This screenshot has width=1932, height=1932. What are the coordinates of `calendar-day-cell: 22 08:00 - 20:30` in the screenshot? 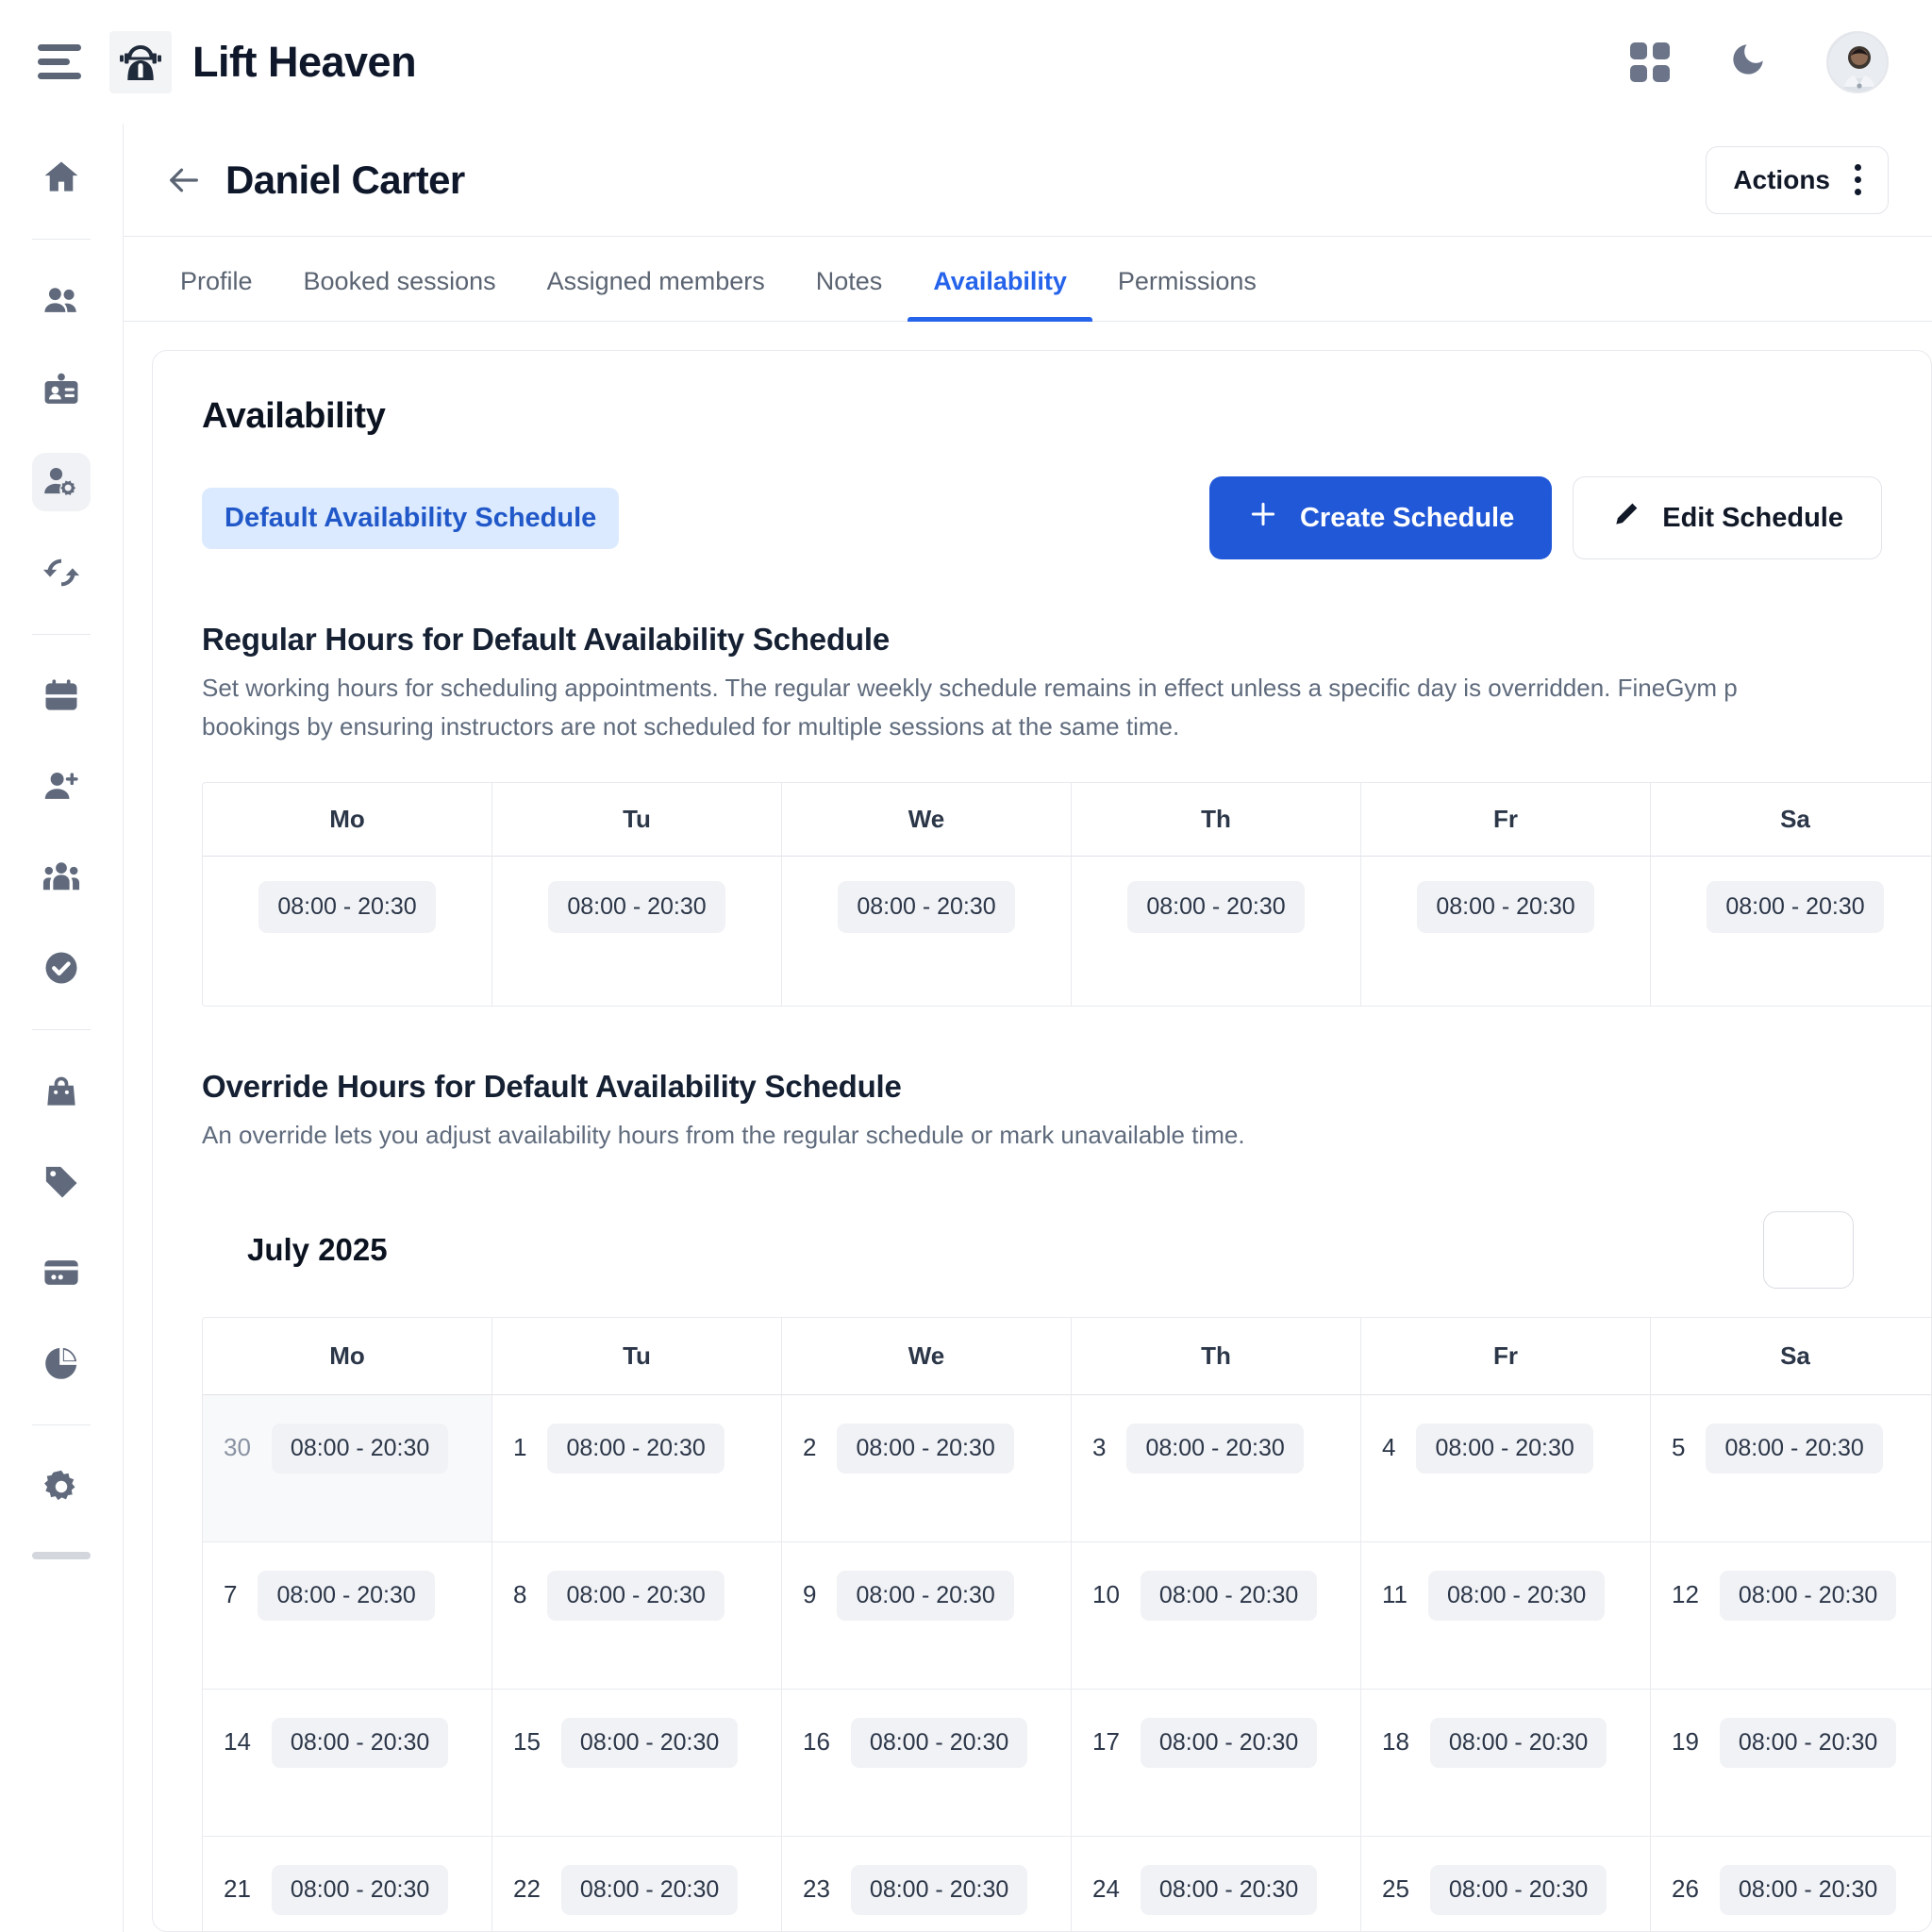 It's located at (637, 1884).